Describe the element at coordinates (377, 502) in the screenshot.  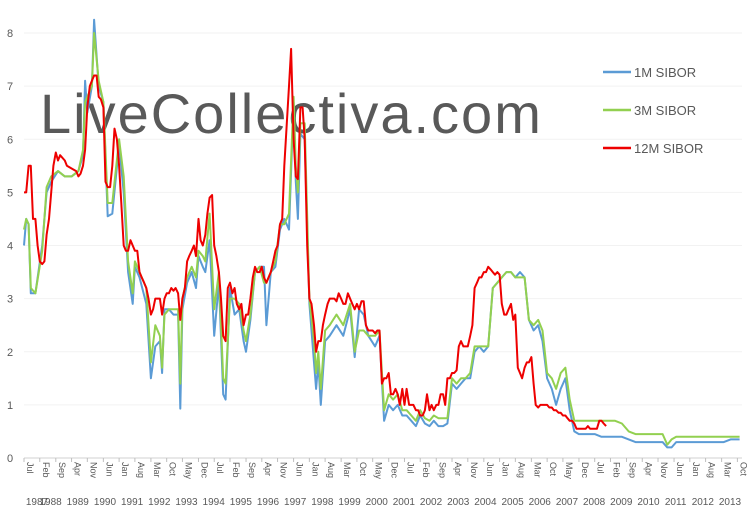
I see `x-tick-label-year: 2000` at that location.